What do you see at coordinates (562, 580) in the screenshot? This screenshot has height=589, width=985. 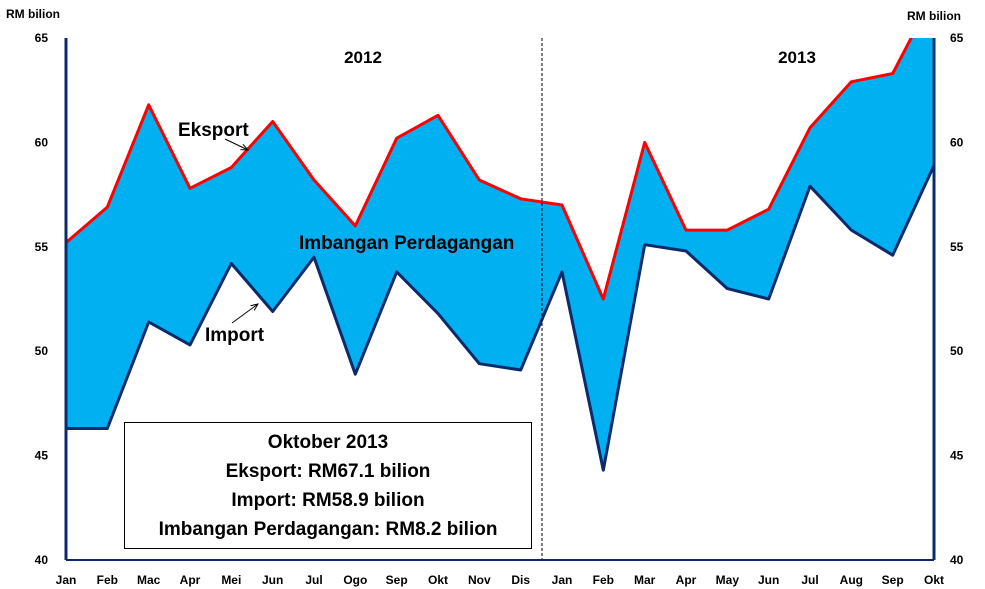 I see `x-tick-12: Jan` at bounding box center [562, 580].